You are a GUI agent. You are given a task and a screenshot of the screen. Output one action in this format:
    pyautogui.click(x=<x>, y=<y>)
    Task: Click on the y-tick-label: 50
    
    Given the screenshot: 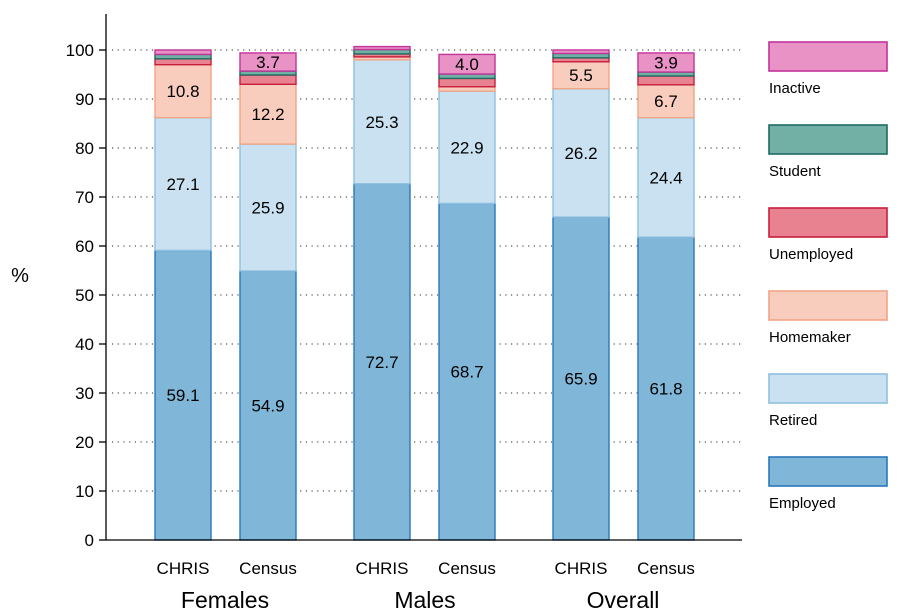 What is the action you would take?
    pyautogui.click(x=84, y=295)
    